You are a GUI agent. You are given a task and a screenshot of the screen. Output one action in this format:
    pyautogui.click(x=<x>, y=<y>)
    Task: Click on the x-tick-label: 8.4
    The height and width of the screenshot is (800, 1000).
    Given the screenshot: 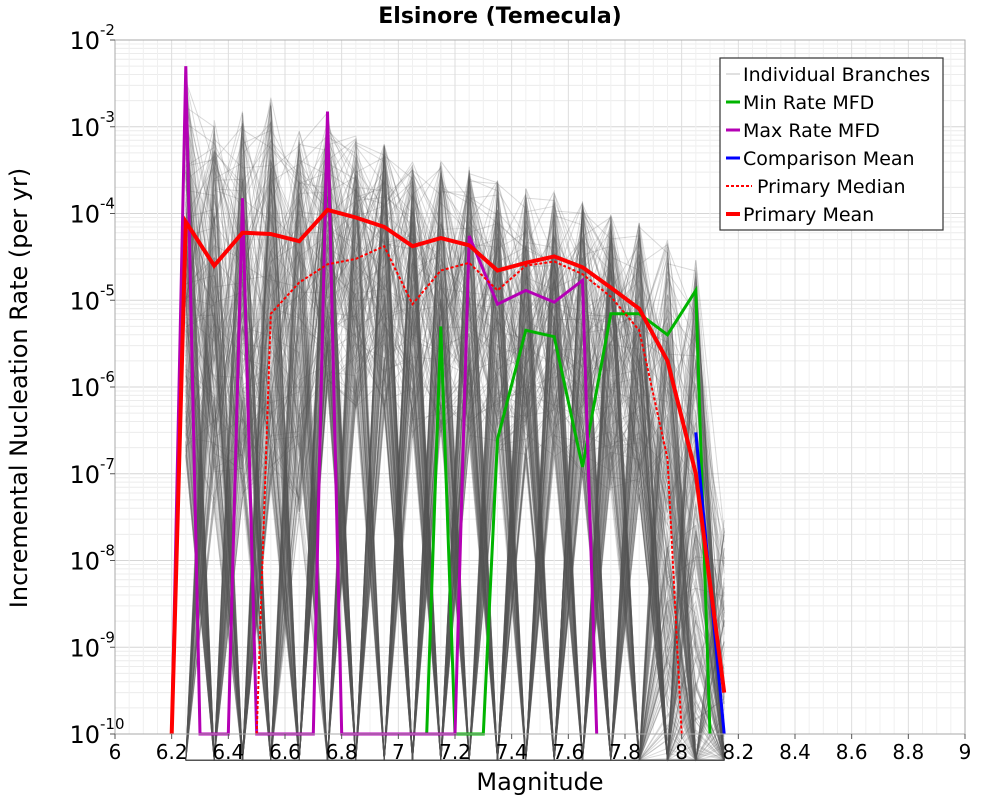 What is the action you would take?
    pyautogui.click(x=795, y=752)
    